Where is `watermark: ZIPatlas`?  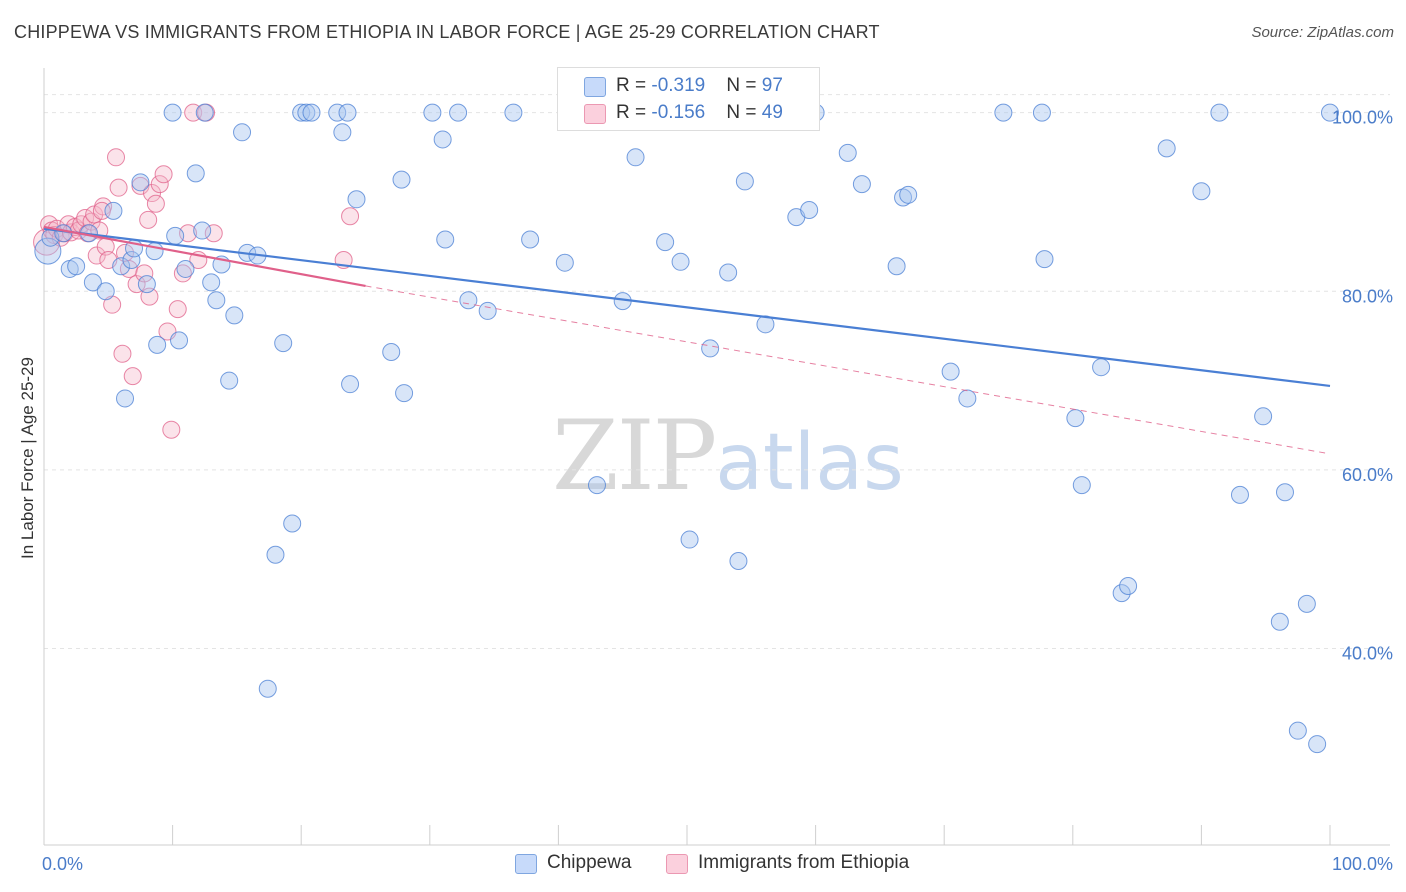
watermark: ZIPatlas is located at coordinates (728, 456).